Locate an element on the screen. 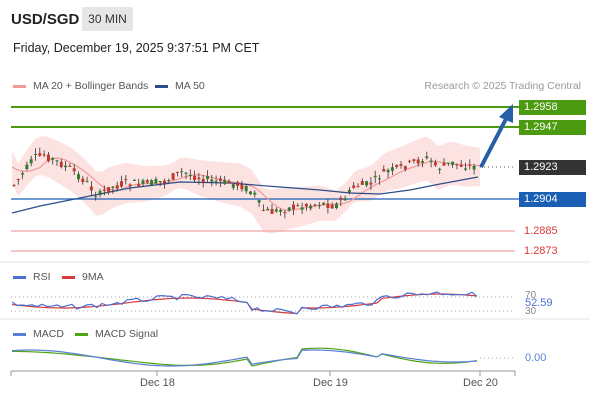  symbol-title: USD/SGD is located at coordinates (45, 19).